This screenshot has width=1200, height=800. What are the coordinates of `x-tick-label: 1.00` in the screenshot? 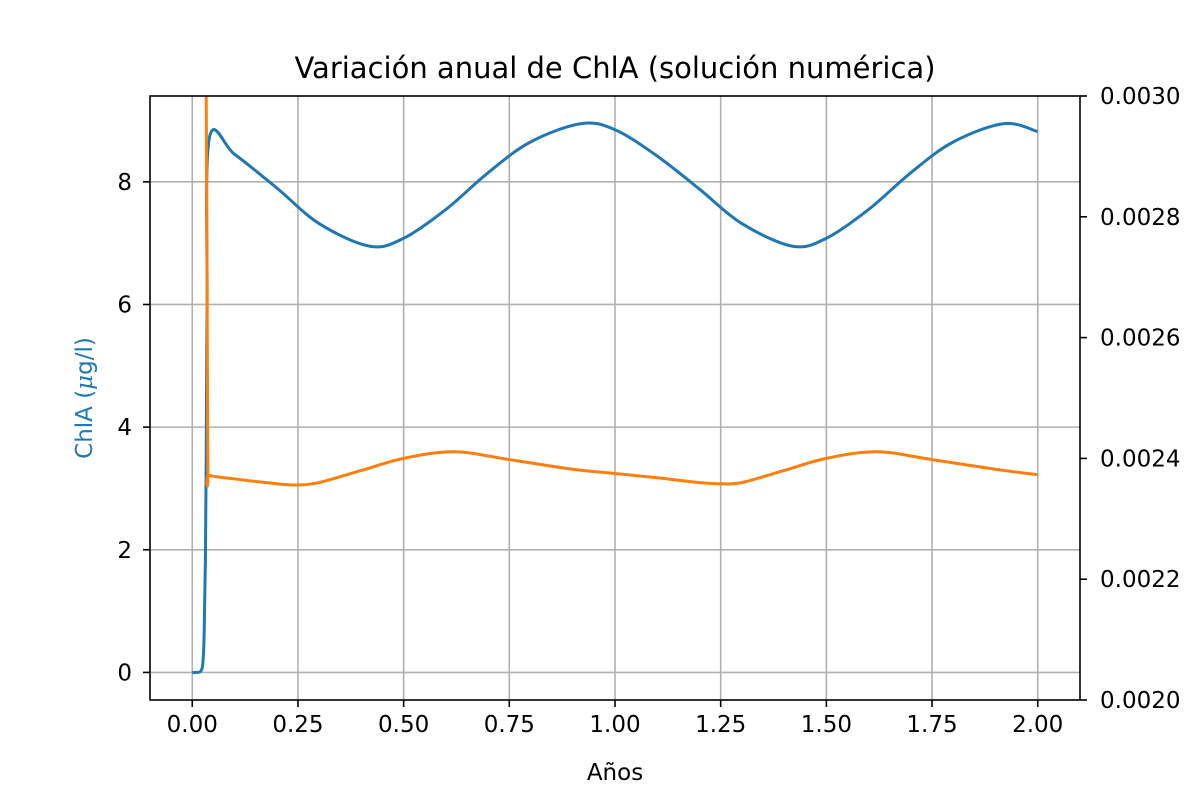 It's located at (614, 725).